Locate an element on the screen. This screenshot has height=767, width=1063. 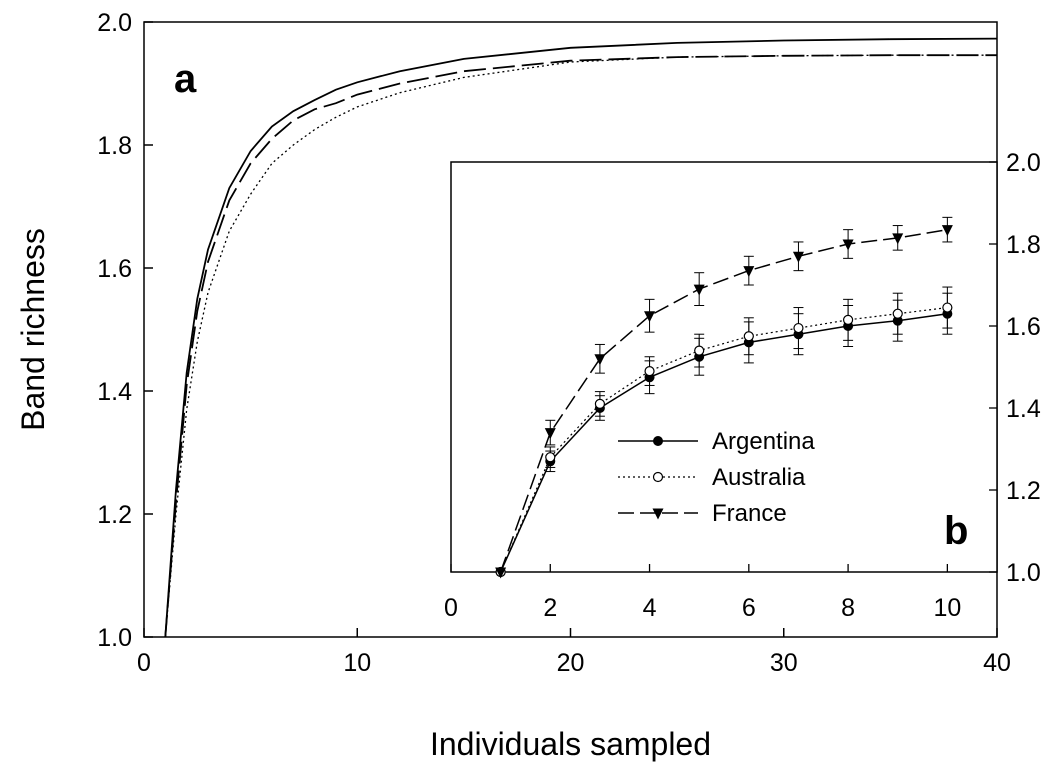
legend: Argentina Australia France is located at coordinates (716, 477).